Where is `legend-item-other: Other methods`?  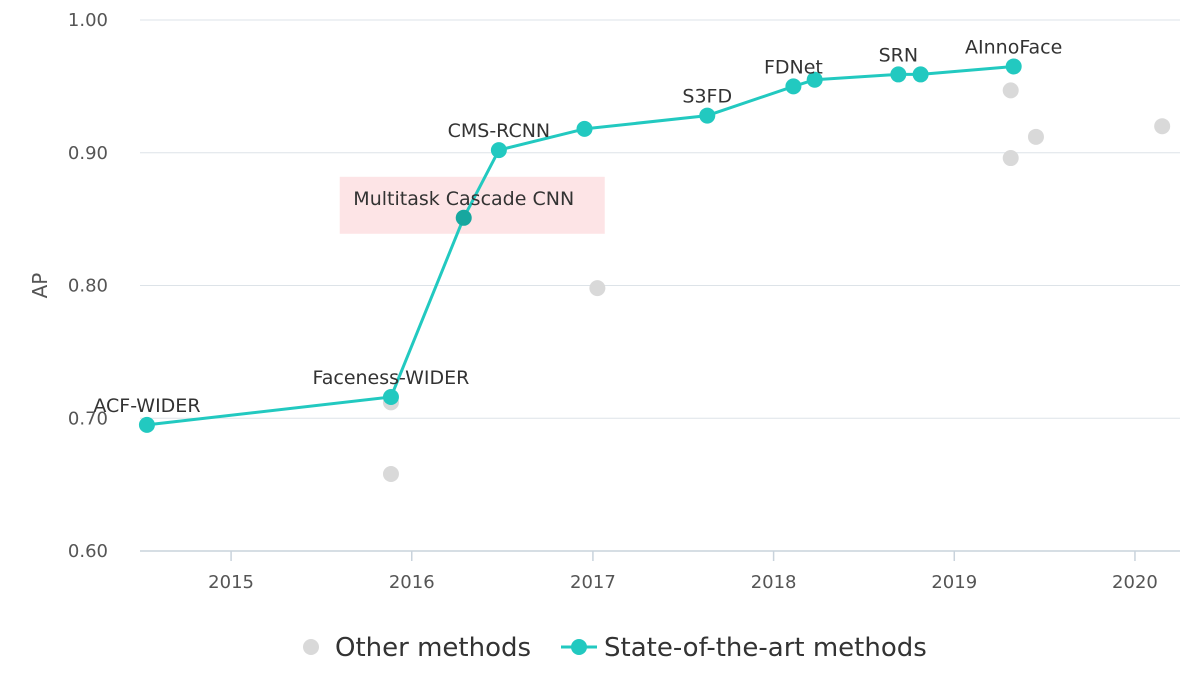 legend-item-other: Other methods is located at coordinates (417, 648).